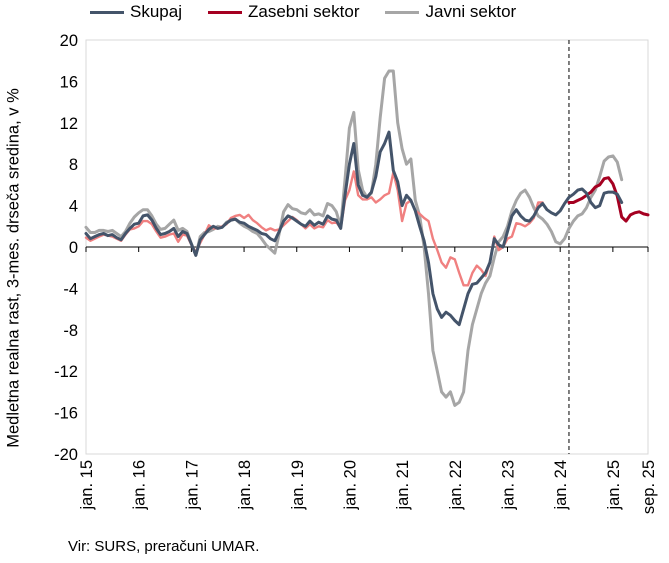 The image size is (669, 563). I want to click on x-tick-label: jan. 20, so click(350, 485).